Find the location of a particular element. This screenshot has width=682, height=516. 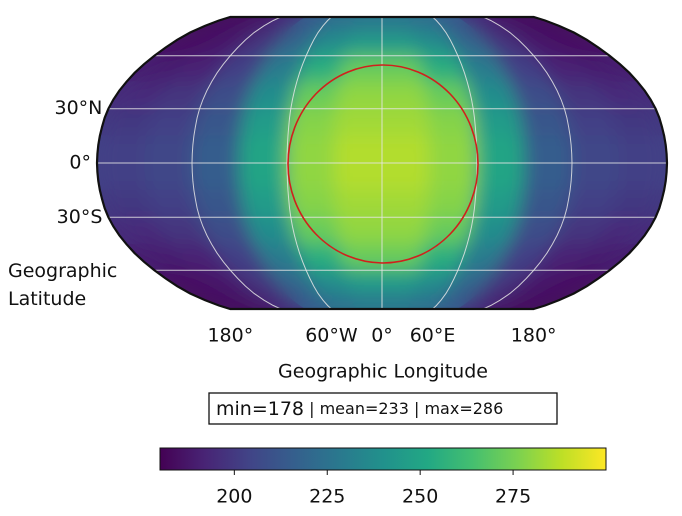

stats-text: min=178 | mean=233 | max=286 is located at coordinates (359, 409).